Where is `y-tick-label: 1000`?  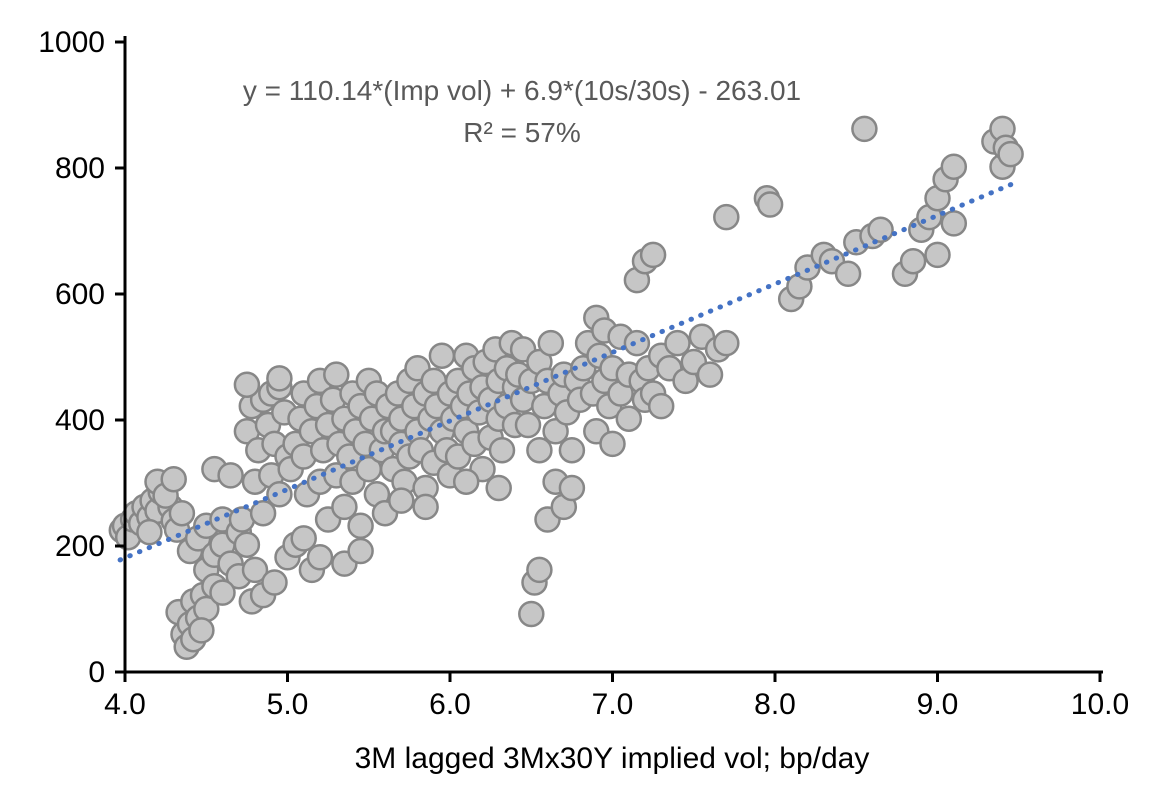 y-tick-label: 1000 is located at coordinates (71, 42).